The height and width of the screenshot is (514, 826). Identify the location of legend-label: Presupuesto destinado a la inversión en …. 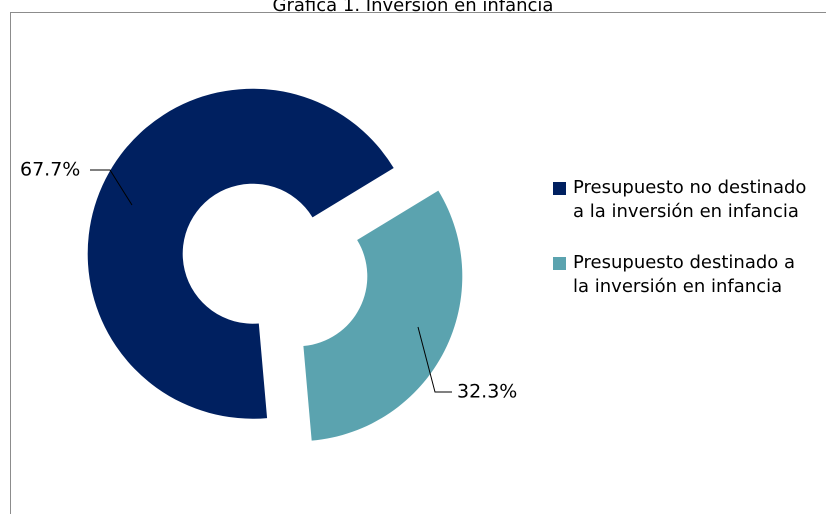
(684, 274).